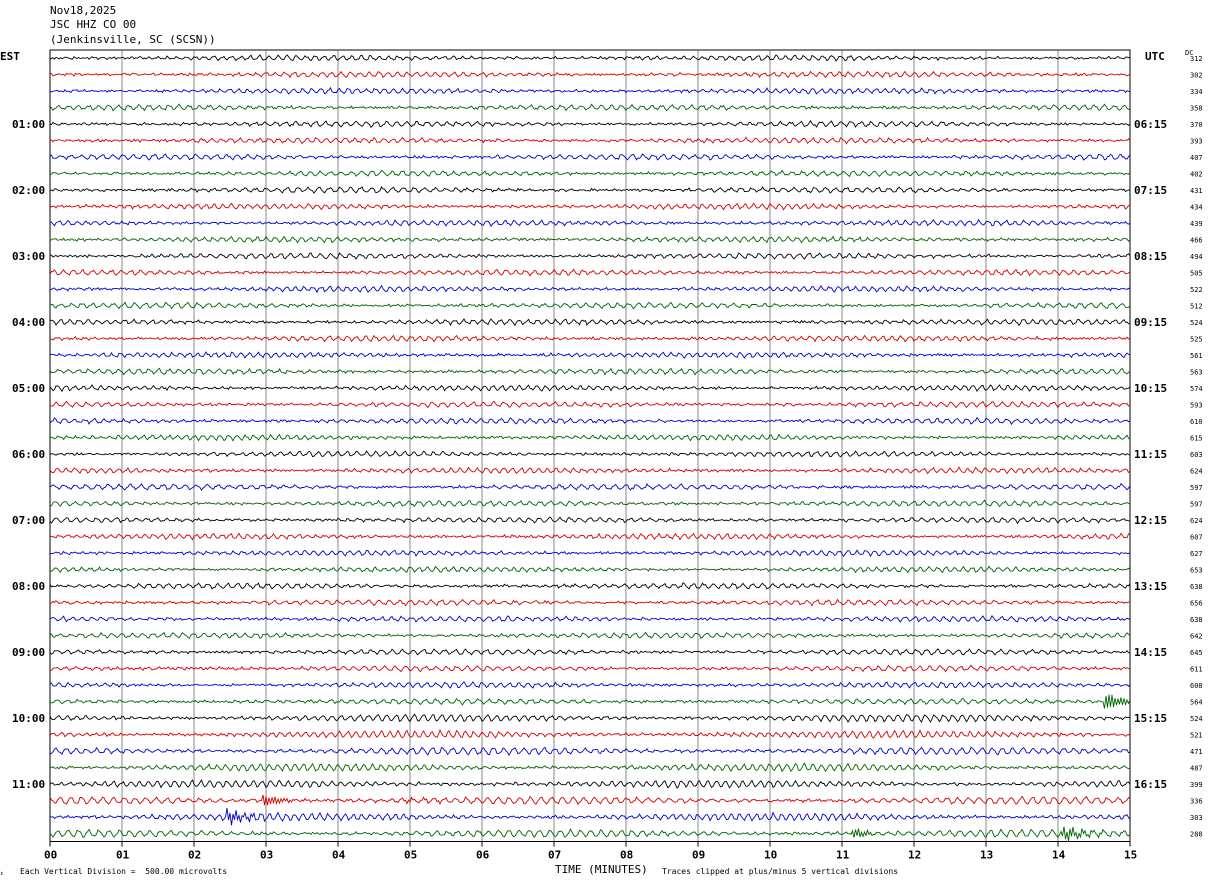 The image size is (1210, 886). What do you see at coordinates (28, 784) in the screenshot?
I see `time-label-est-11:00: 11:00` at bounding box center [28, 784].